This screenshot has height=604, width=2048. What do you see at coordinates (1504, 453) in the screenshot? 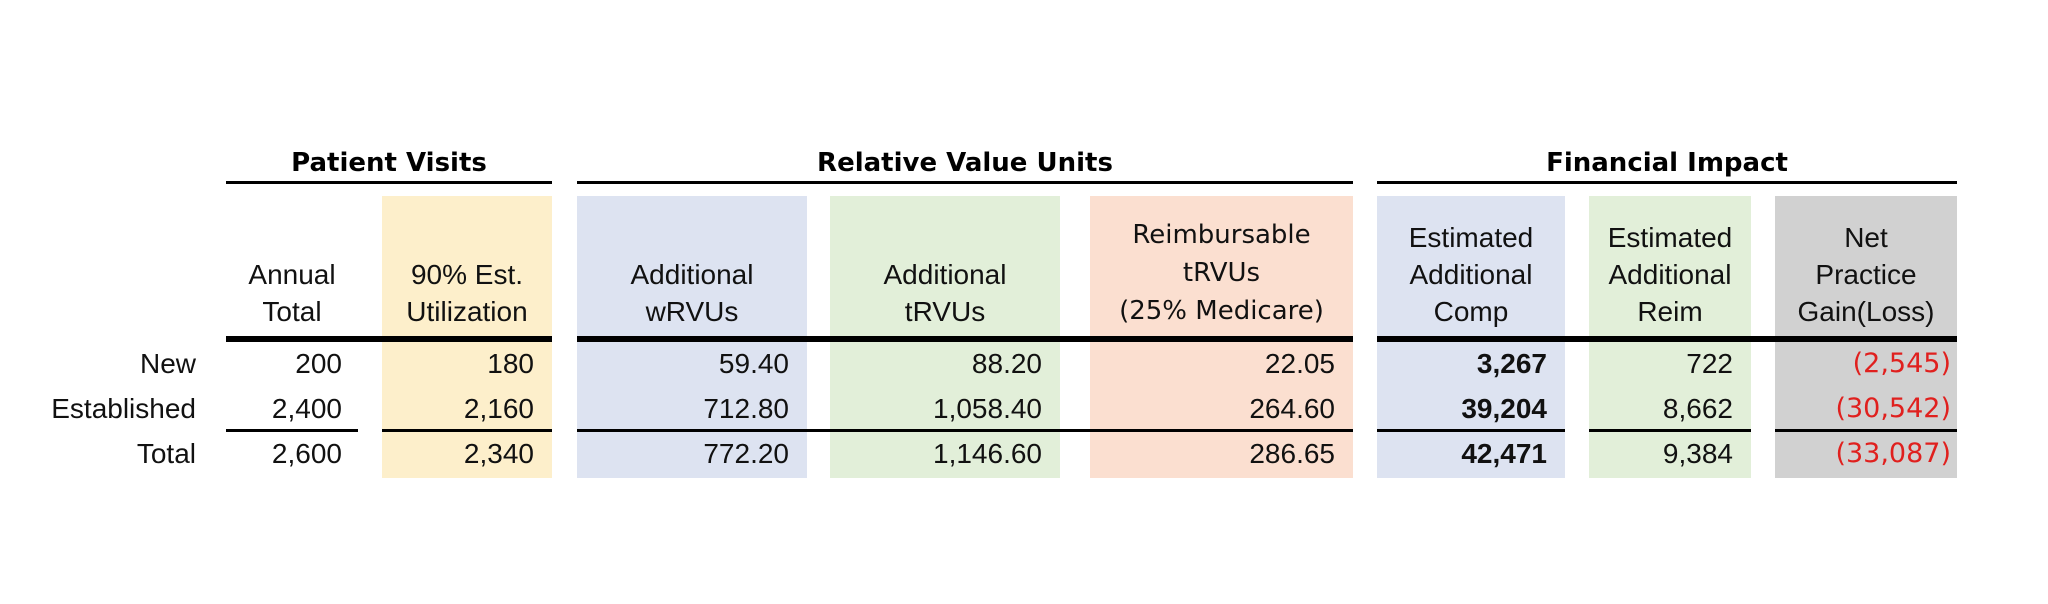
I see `cell-comp: 42,471` at bounding box center [1504, 453].